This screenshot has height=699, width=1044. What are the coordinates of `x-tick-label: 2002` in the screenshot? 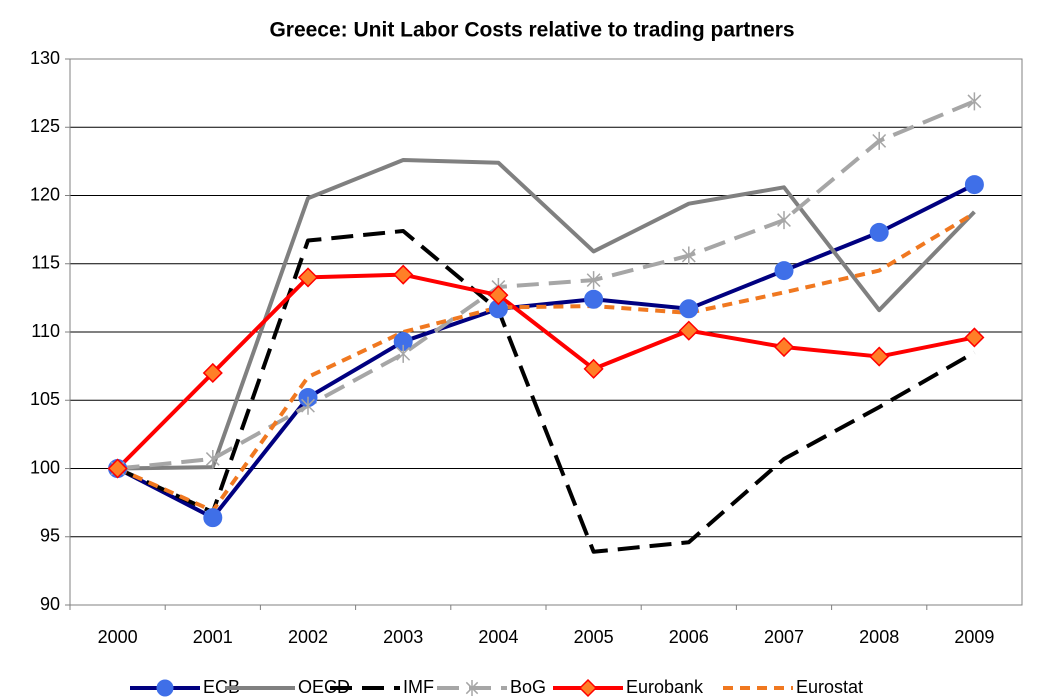 It's located at (308, 637).